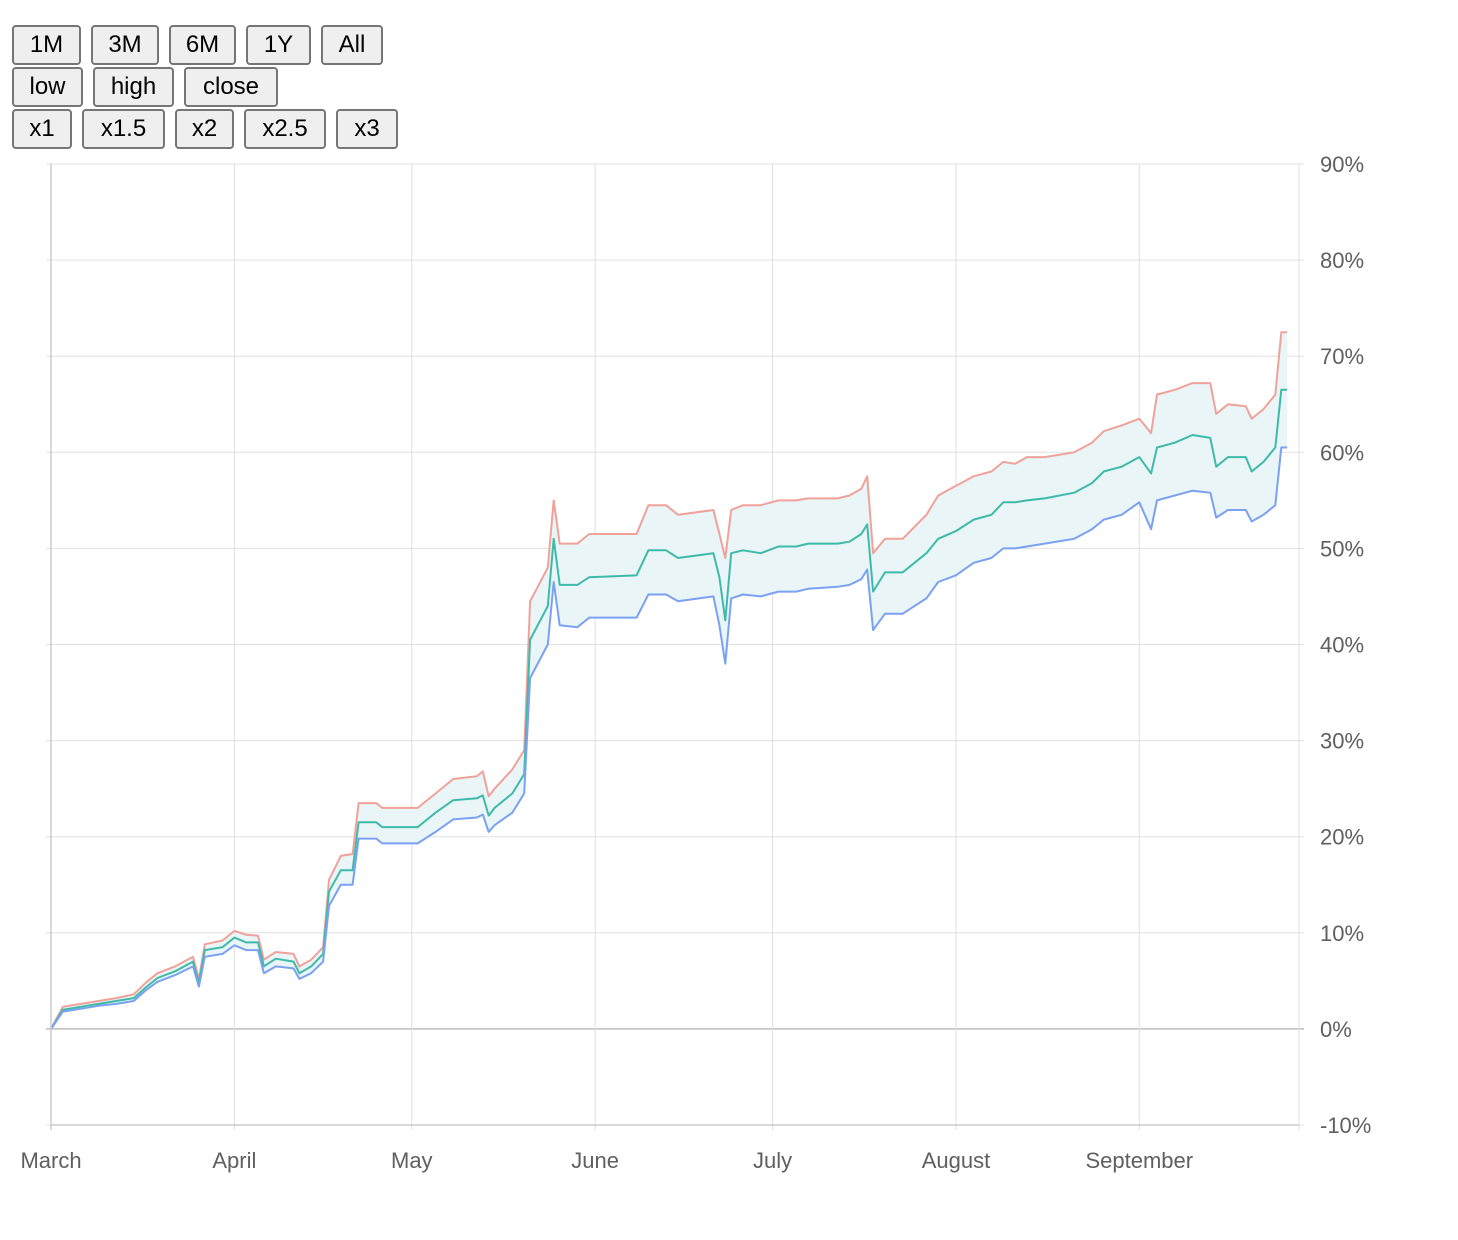 Image resolution: width=1458 pixels, height=1240 pixels. What do you see at coordinates (125, 45) in the screenshot?
I see `range-3m-button: 3M` at bounding box center [125, 45].